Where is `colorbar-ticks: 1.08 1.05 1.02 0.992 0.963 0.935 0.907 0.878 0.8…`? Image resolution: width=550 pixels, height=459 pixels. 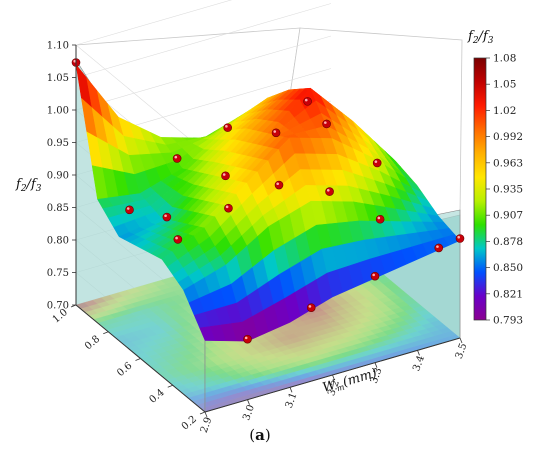 colorbar-ticks: 1.08 1.05 1.02 0.992 0.963 0.935 0.907 0.878 0.8… is located at coordinates (504, 190).